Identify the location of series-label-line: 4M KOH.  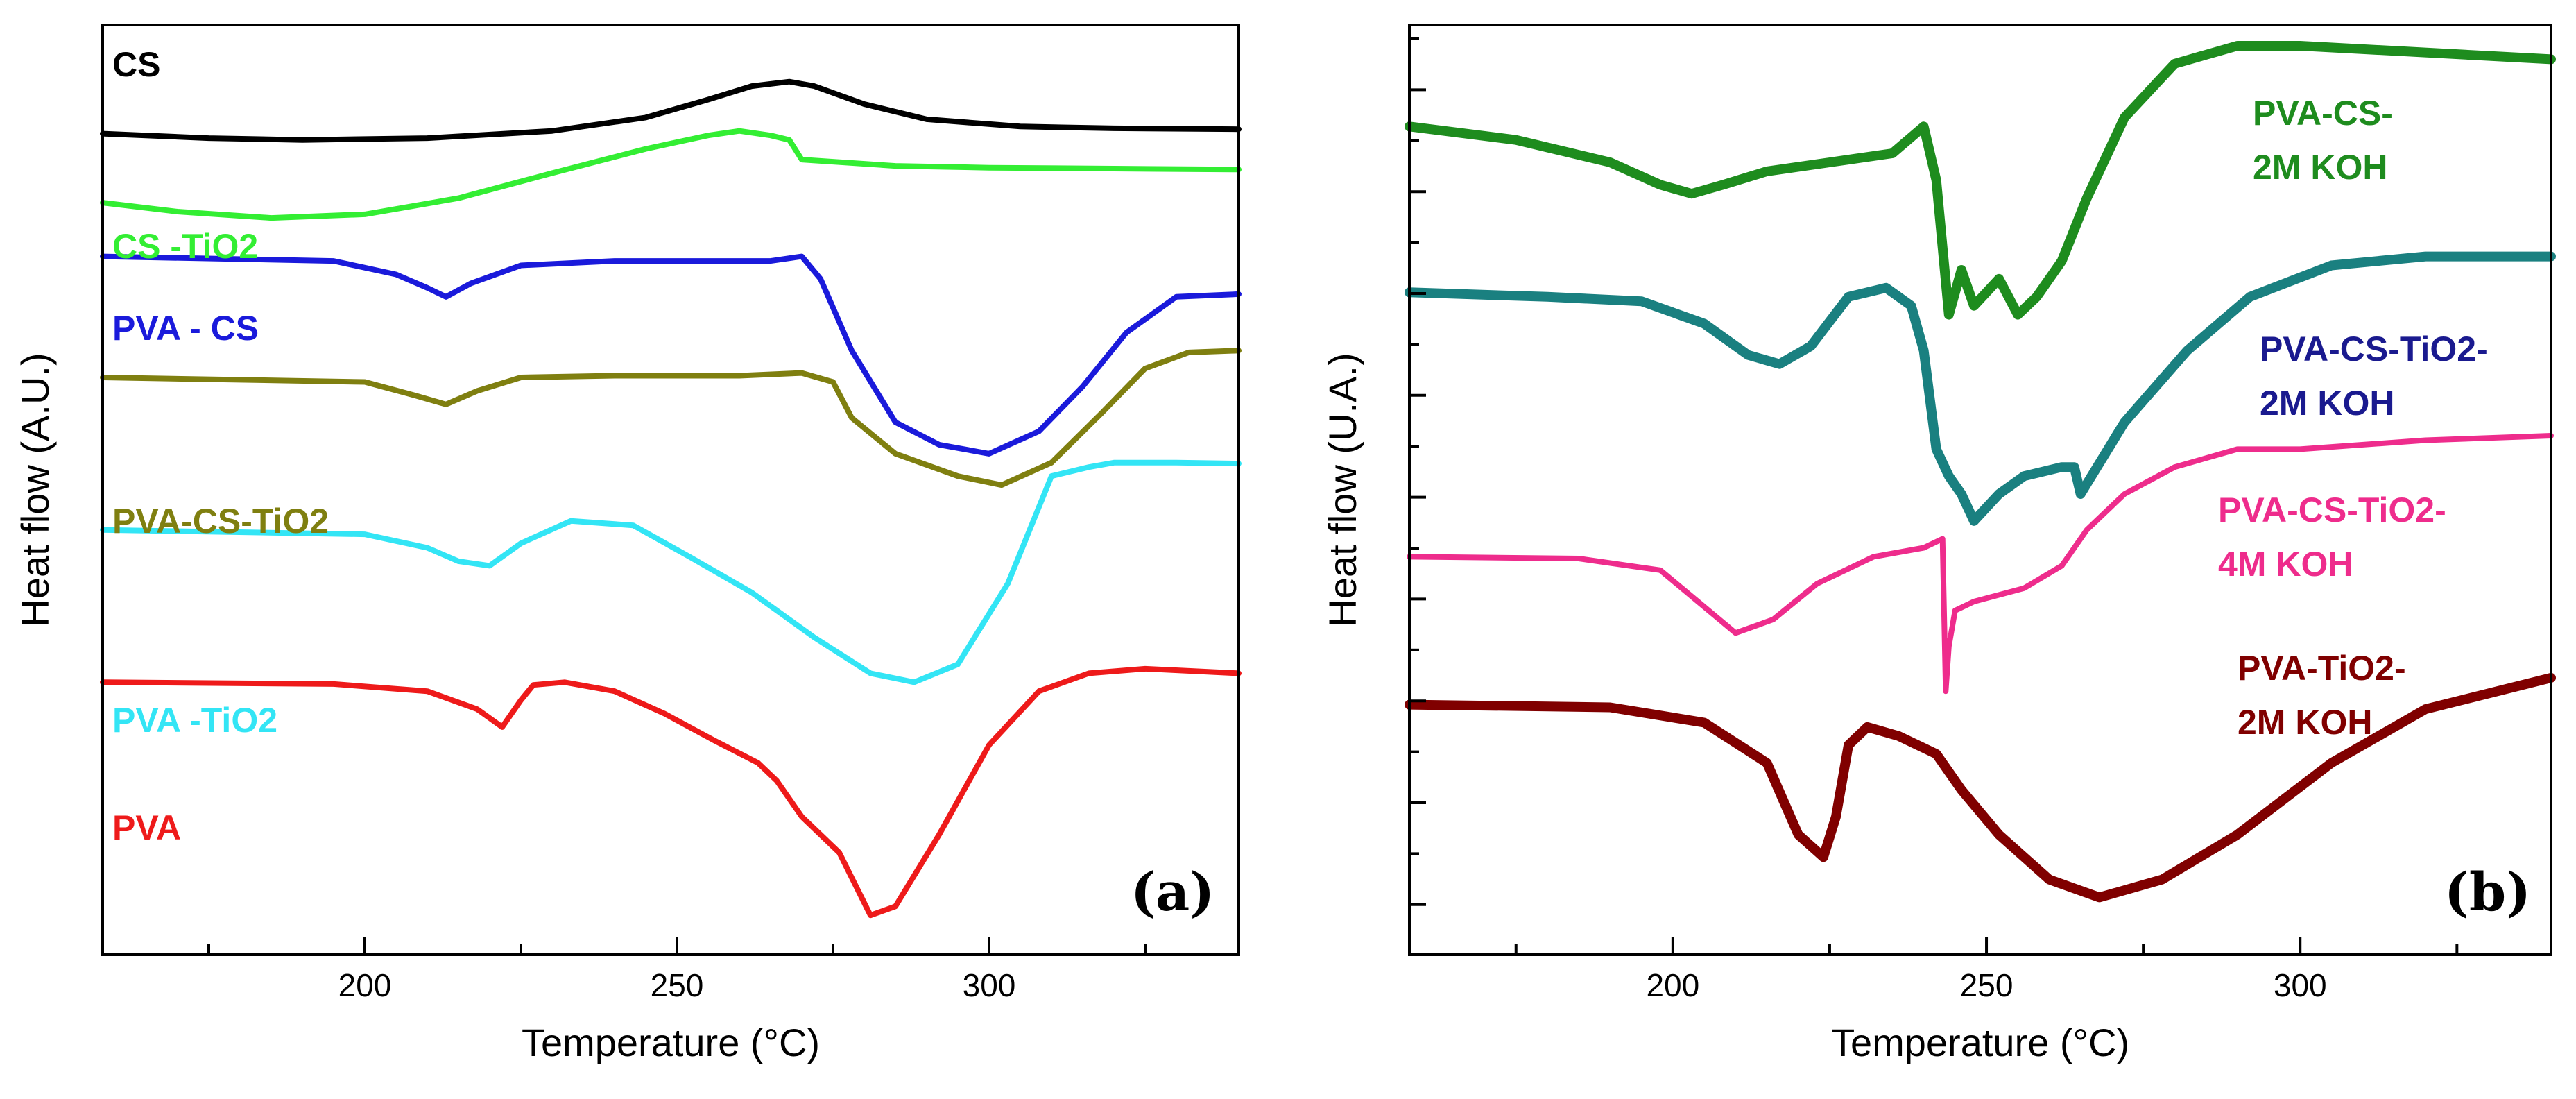
(2285, 564).